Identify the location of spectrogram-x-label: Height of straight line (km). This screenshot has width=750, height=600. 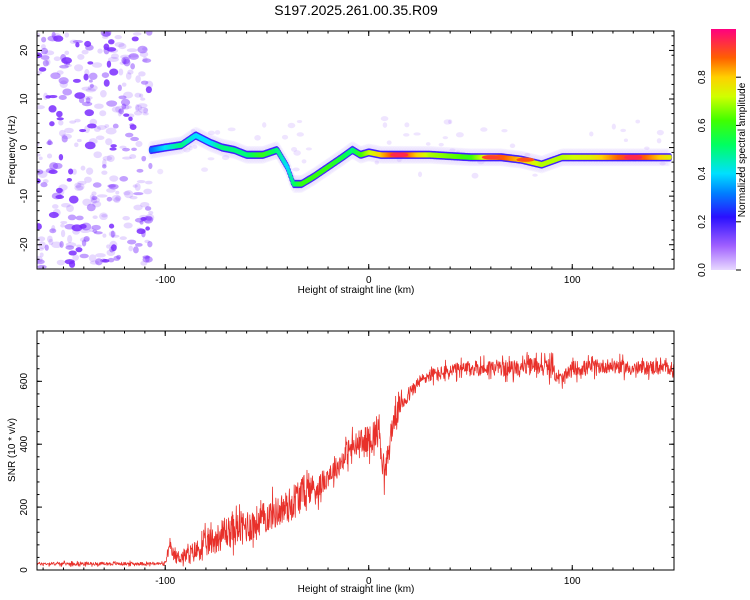
(356, 290).